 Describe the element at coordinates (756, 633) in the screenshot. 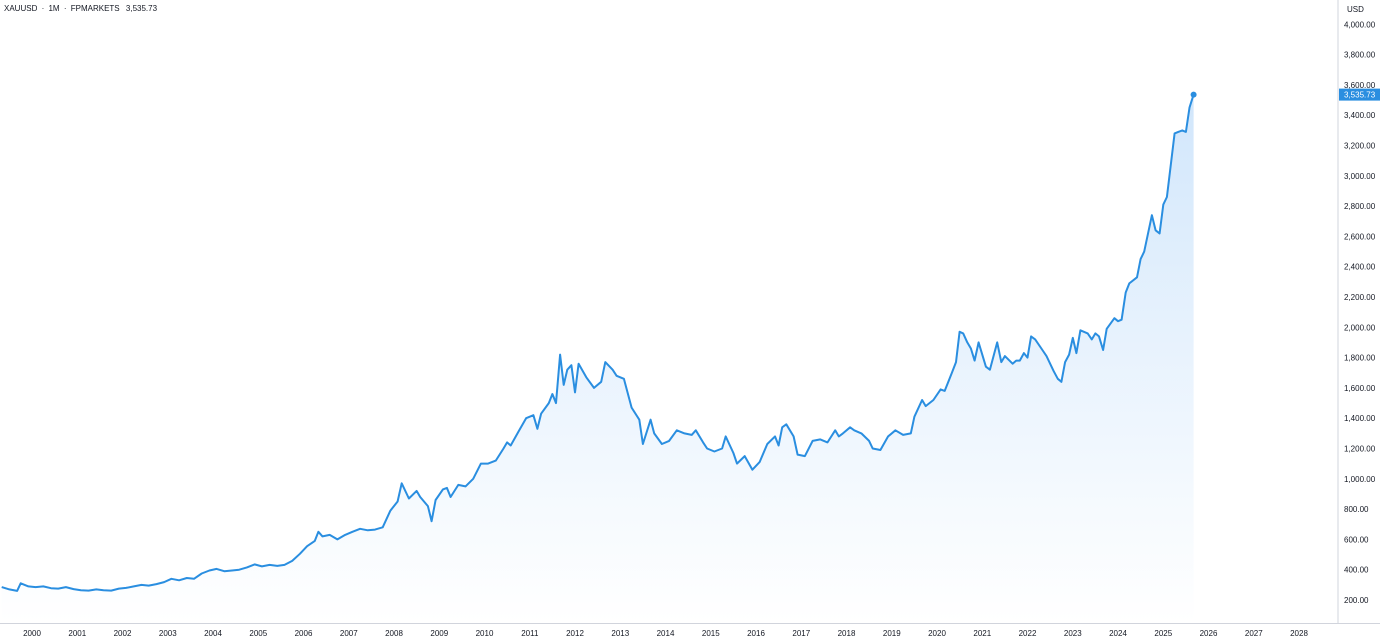

I see `x-tick-label: 2016` at that location.